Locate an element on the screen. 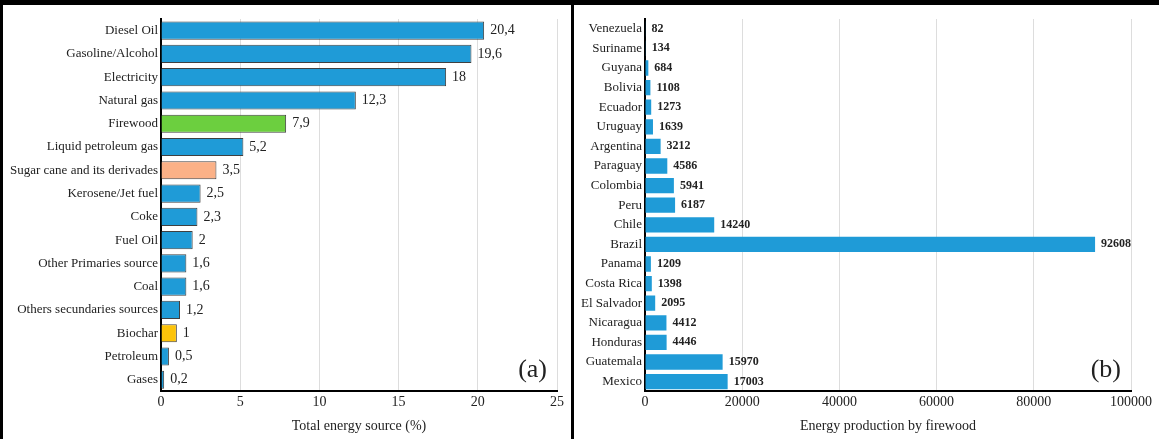  y-tick-label: Costa Rica is located at coordinates (614, 283).